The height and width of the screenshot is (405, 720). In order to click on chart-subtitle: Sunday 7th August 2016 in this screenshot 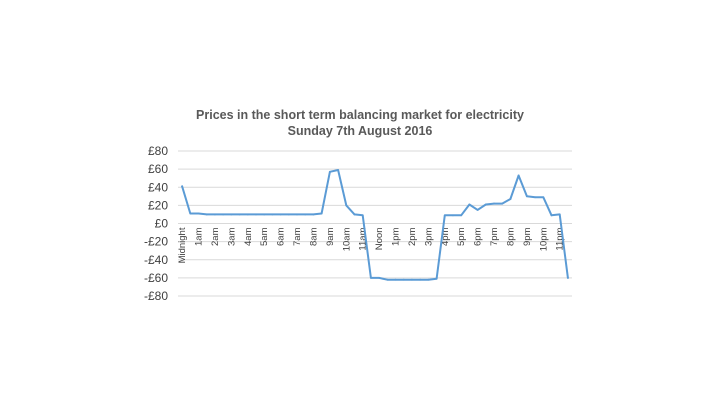, I will do `click(360, 131)`.